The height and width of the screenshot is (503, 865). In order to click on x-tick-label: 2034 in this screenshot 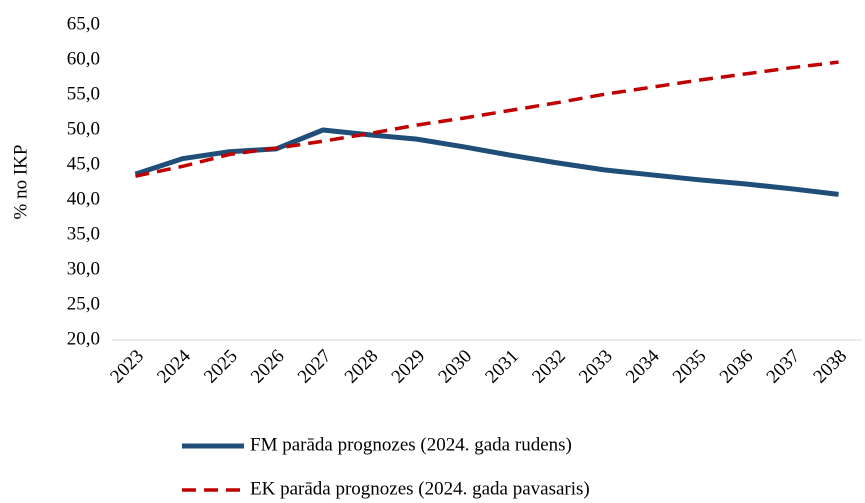, I will do `click(643, 366)`.